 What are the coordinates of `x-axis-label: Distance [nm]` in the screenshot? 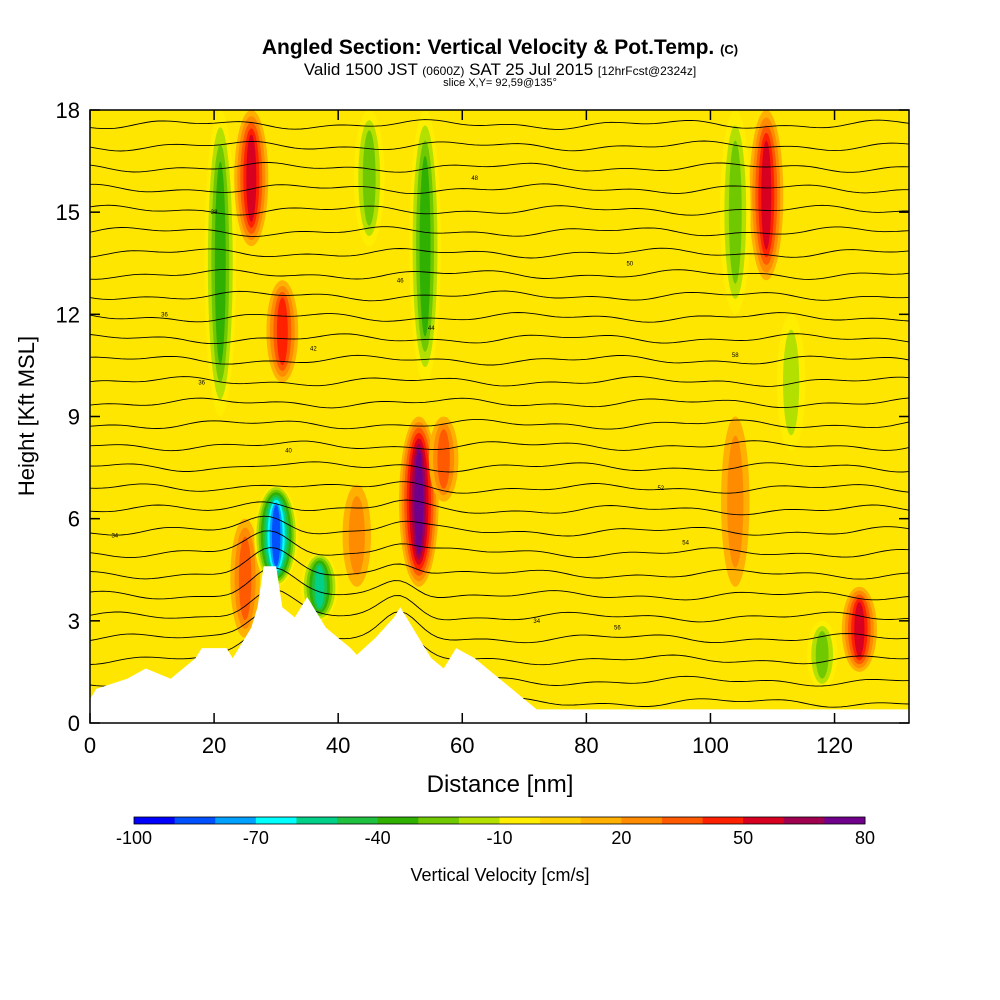 It's located at (500, 784).